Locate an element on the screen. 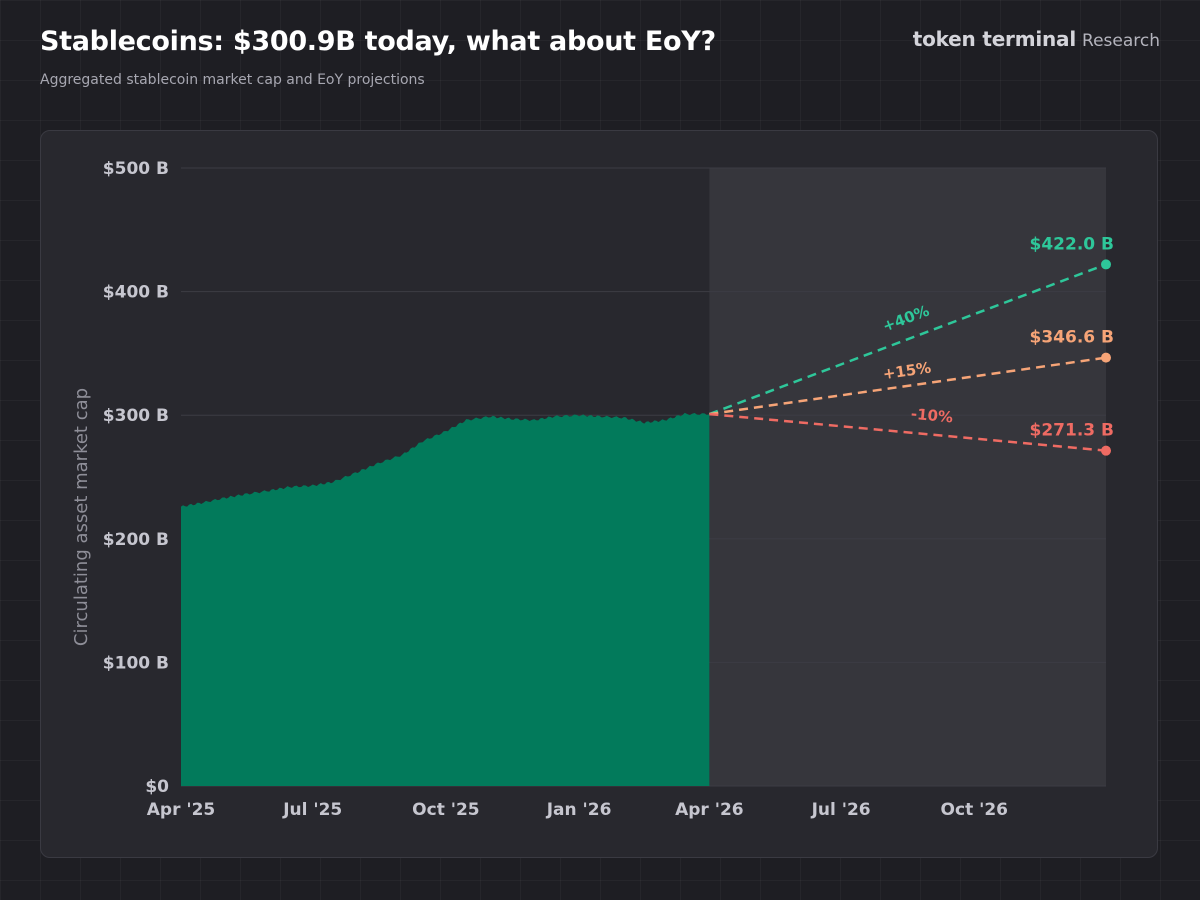 This screenshot has height=900, width=1200. y-tick-label: $300 B is located at coordinates (136, 416).